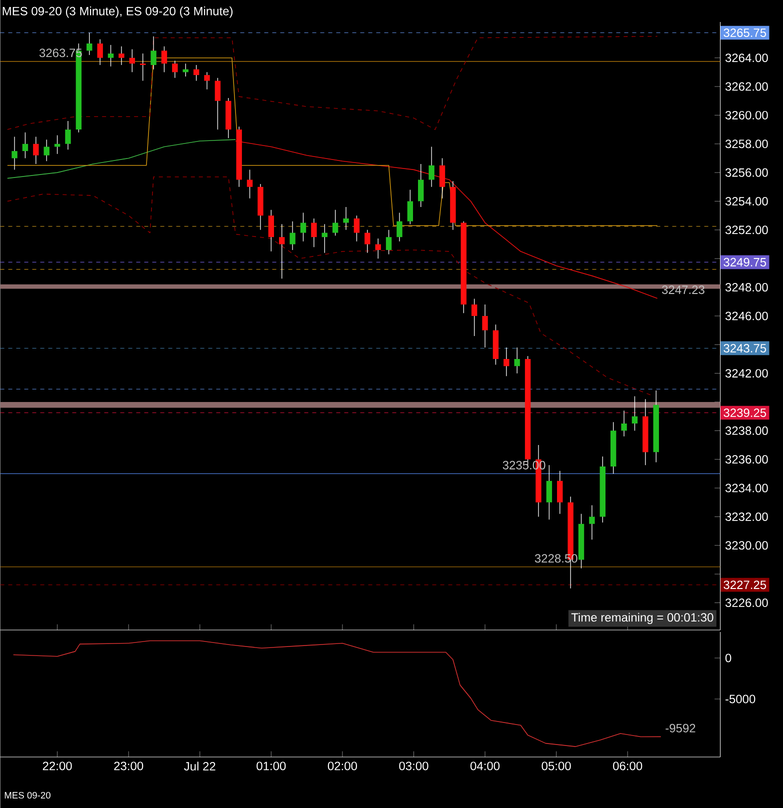  Describe the element at coordinates (745, 262) in the screenshot. I see `ref-line-label: 3249.75` at that location.